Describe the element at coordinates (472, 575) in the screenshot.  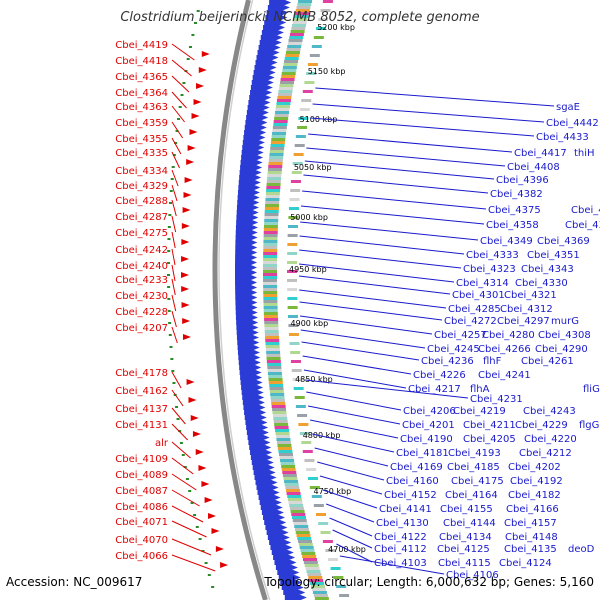
I see `gene-label-right: Cbei_4106` at that location.